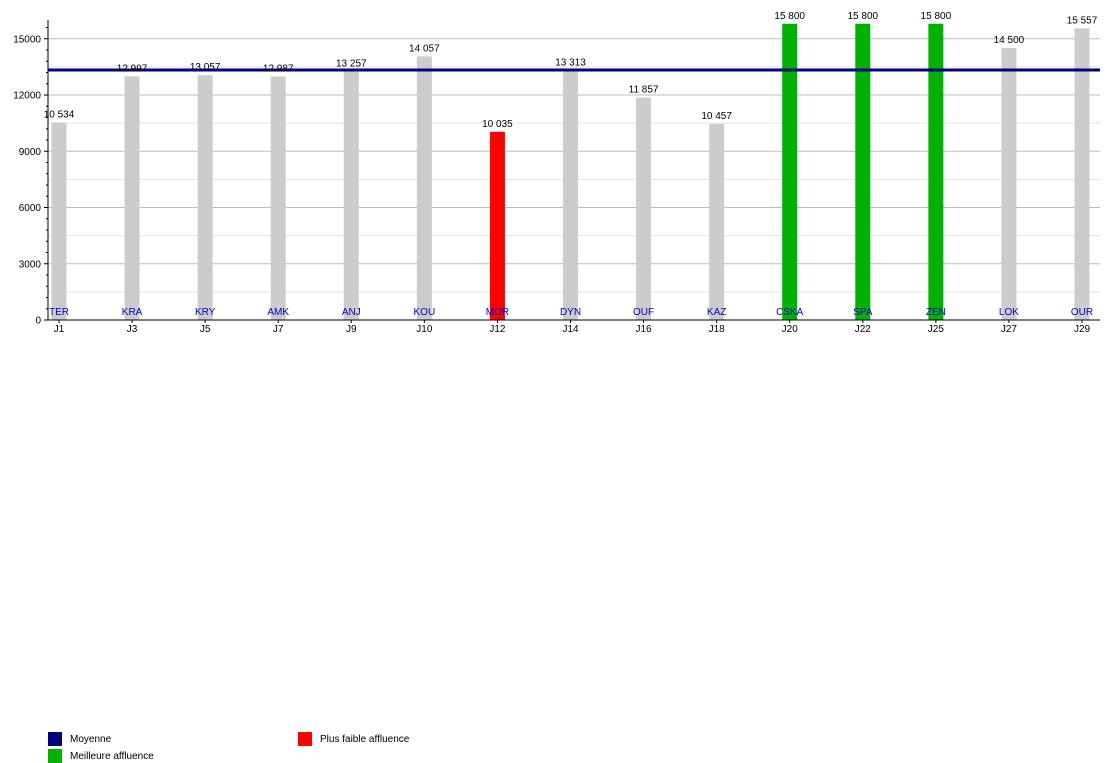  I want to click on opponent-label: SPA, so click(863, 312).